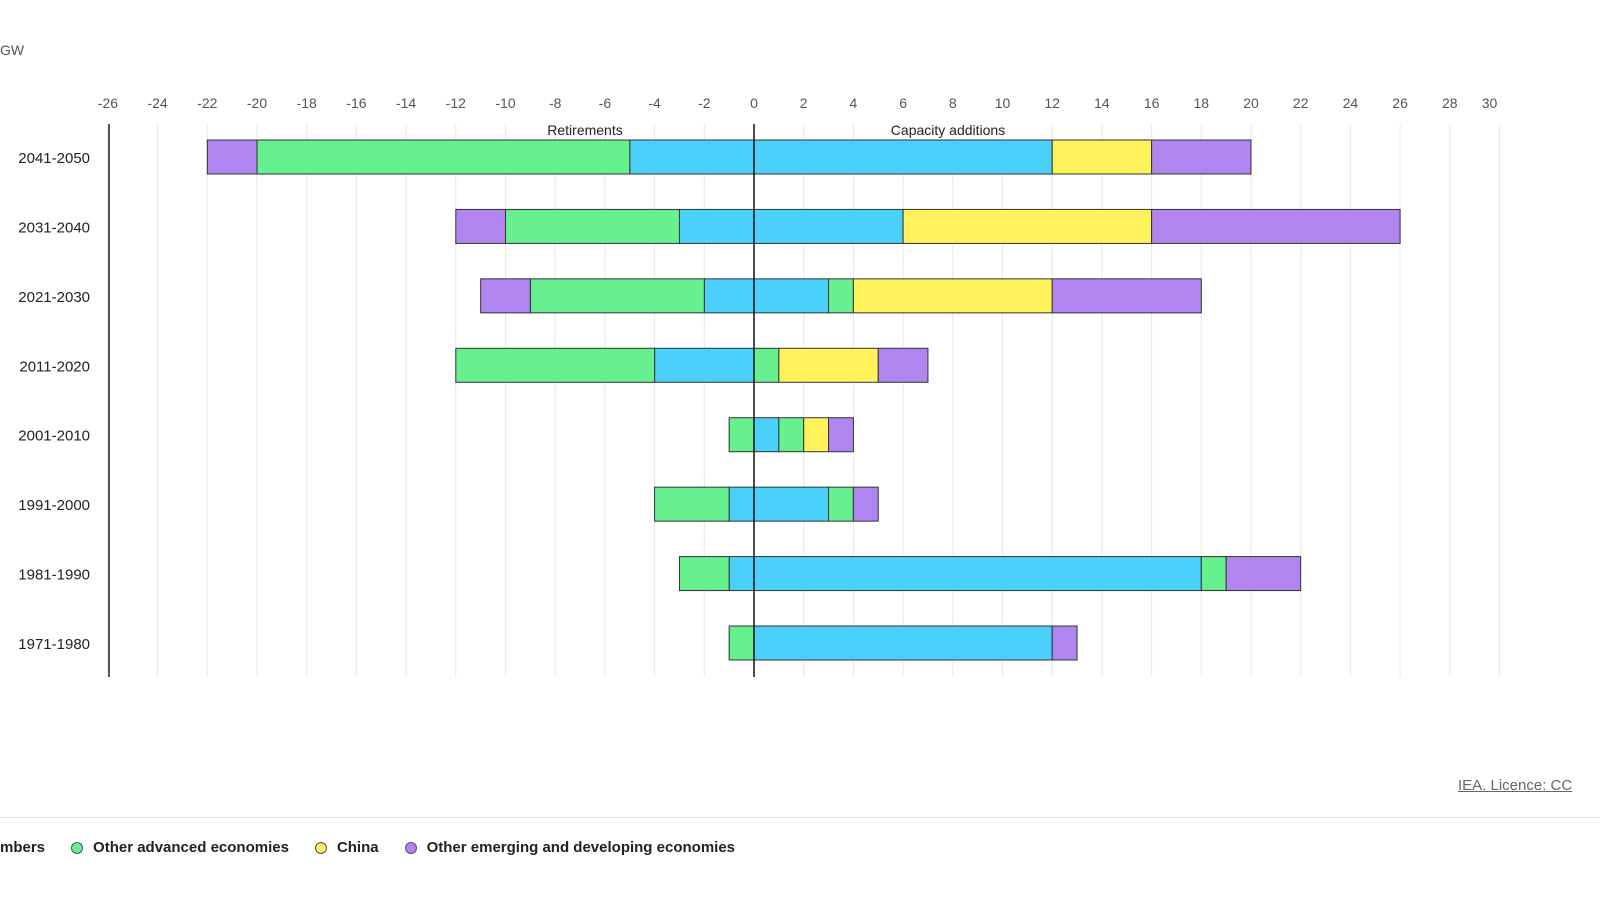 Image resolution: width=1600 pixels, height=900 pixels. What do you see at coordinates (800, 817) in the screenshot?
I see `divider` at bounding box center [800, 817].